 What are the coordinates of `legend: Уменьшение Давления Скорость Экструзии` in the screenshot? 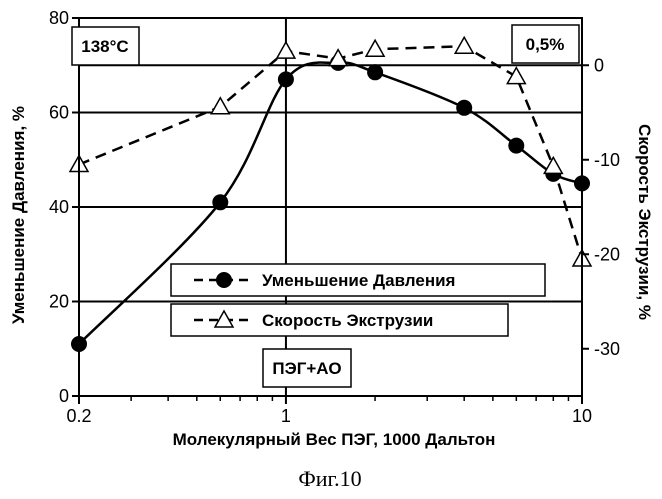 It's located at (358, 300).